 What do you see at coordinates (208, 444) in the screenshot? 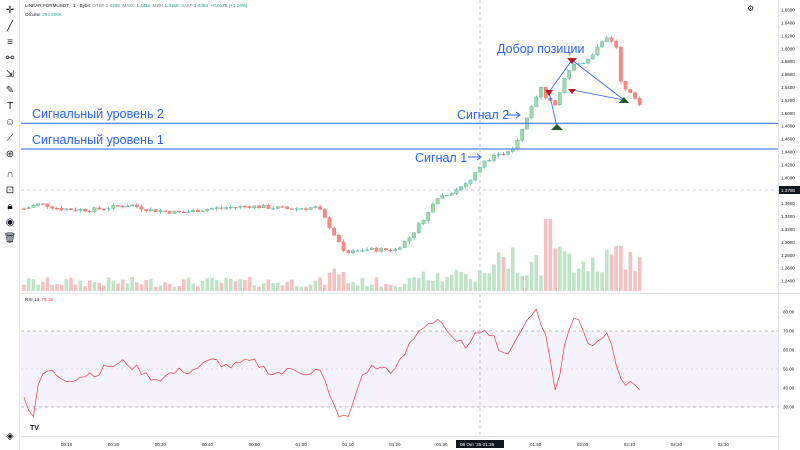
I see `time-axis-label: 00:40` at bounding box center [208, 444].